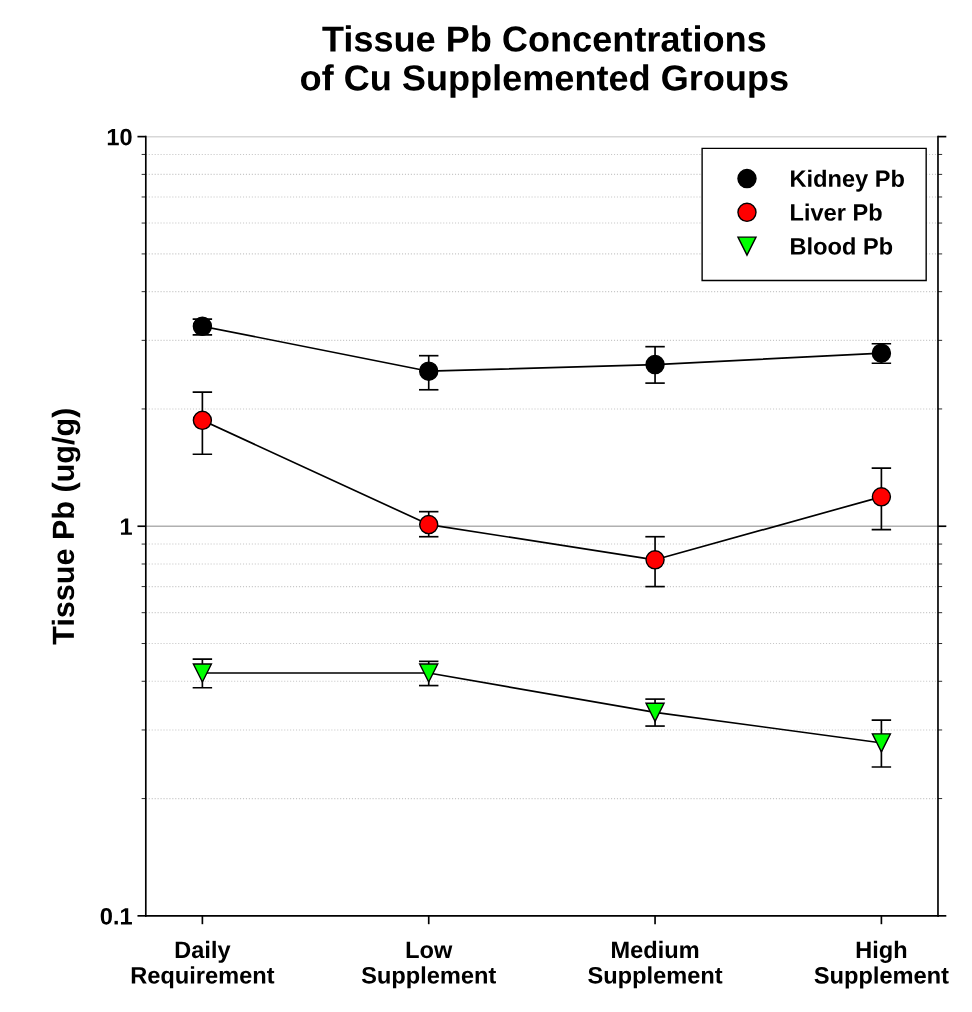 Image resolution: width=972 pixels, height=1012 pixels. Describe the element at coordinates (836, 212) in the screenshot. I see `legend-label: Liver Pb` at that location.